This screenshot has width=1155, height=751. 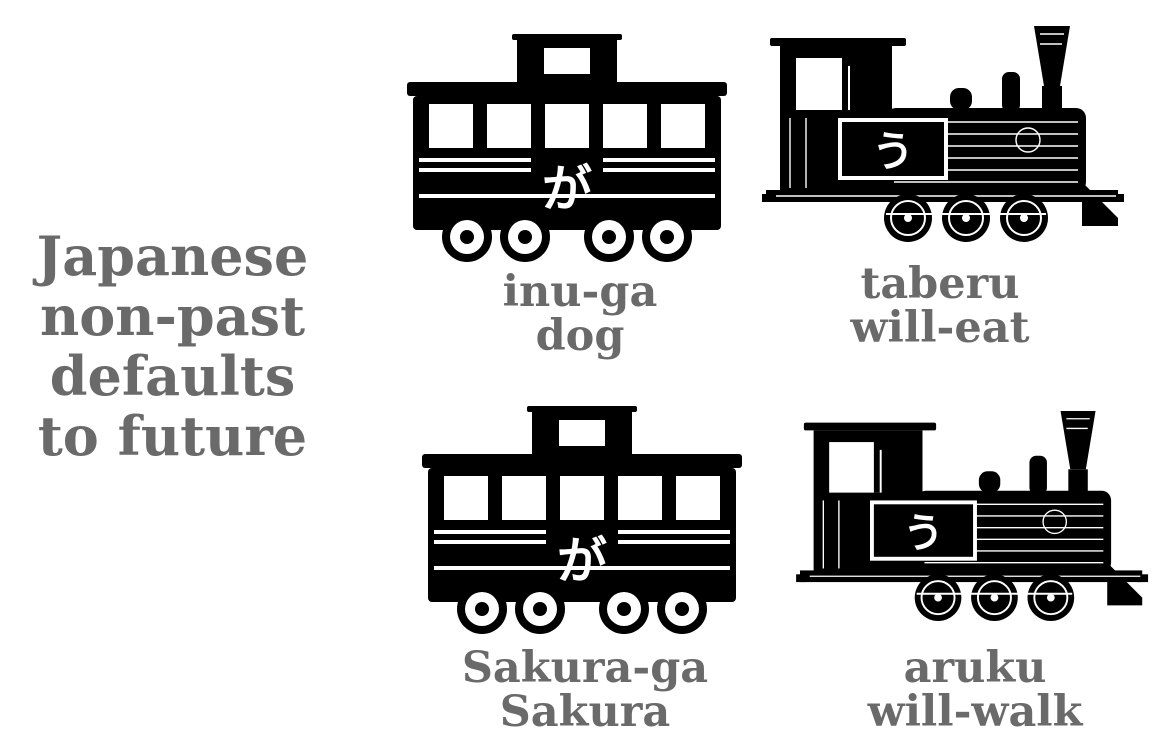 I want to click on car-caption: inu-ga dog, so click(x=580, y=314).